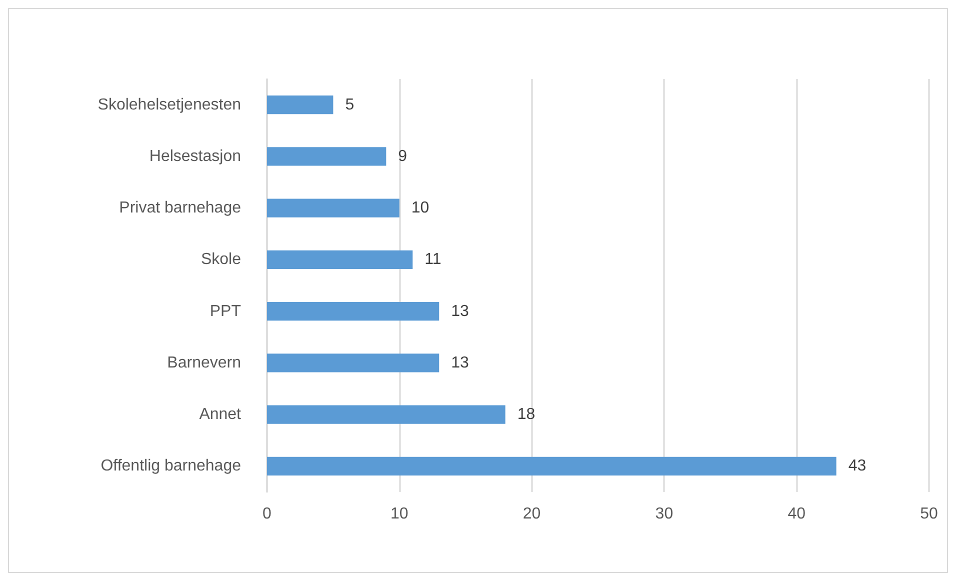 This screenshot has height=583, width=958. Describe the element at coordinates (195, 156) in the screenshot. I see `y-tick-label: Helsestasjon` at that location.